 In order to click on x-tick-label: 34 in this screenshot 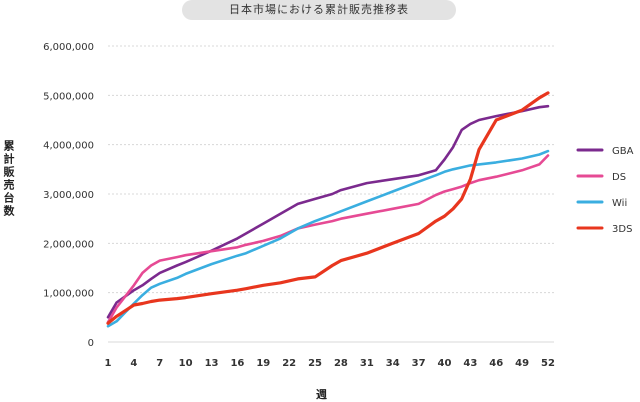, I will do `click(393, 363)`.